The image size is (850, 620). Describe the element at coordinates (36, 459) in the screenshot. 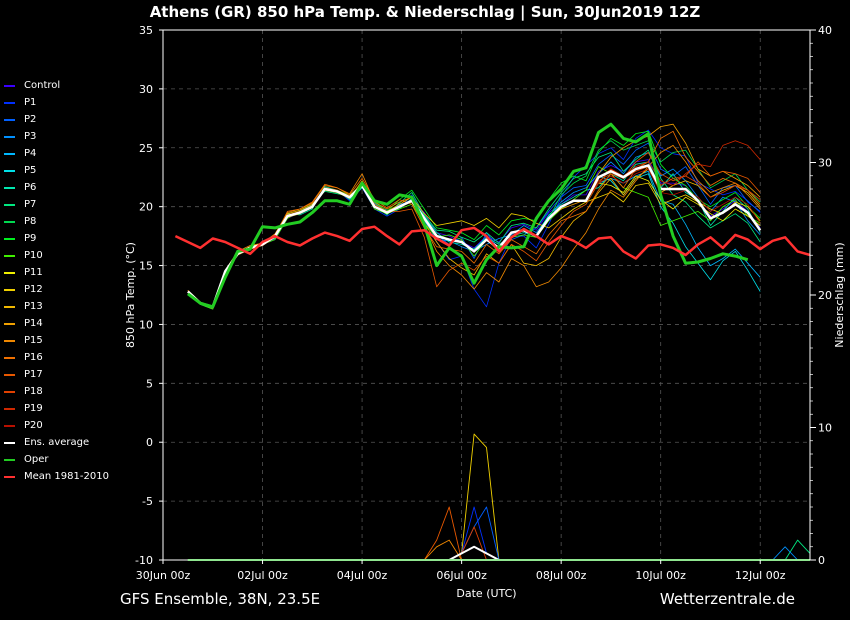

I see `legend-label: Oper` at that location.